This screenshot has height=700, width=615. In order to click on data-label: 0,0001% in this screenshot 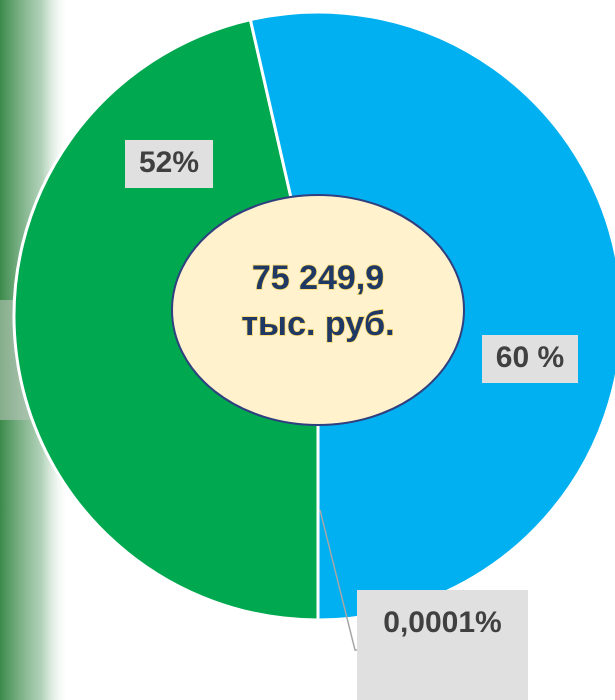, I will do `click(442, 622)`.